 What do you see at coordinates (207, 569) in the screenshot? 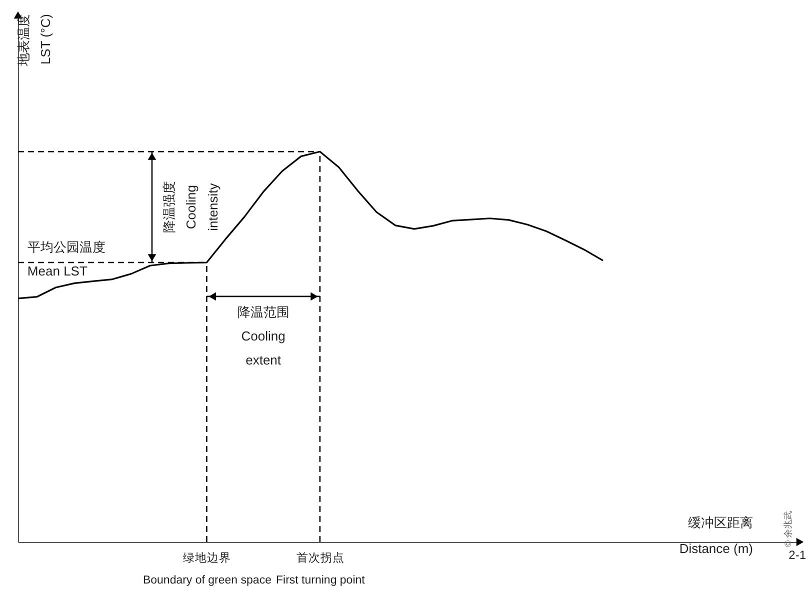
I see `x-tick-label: 绿地边界 Boundary of green space` at bounding box center [207, 569].